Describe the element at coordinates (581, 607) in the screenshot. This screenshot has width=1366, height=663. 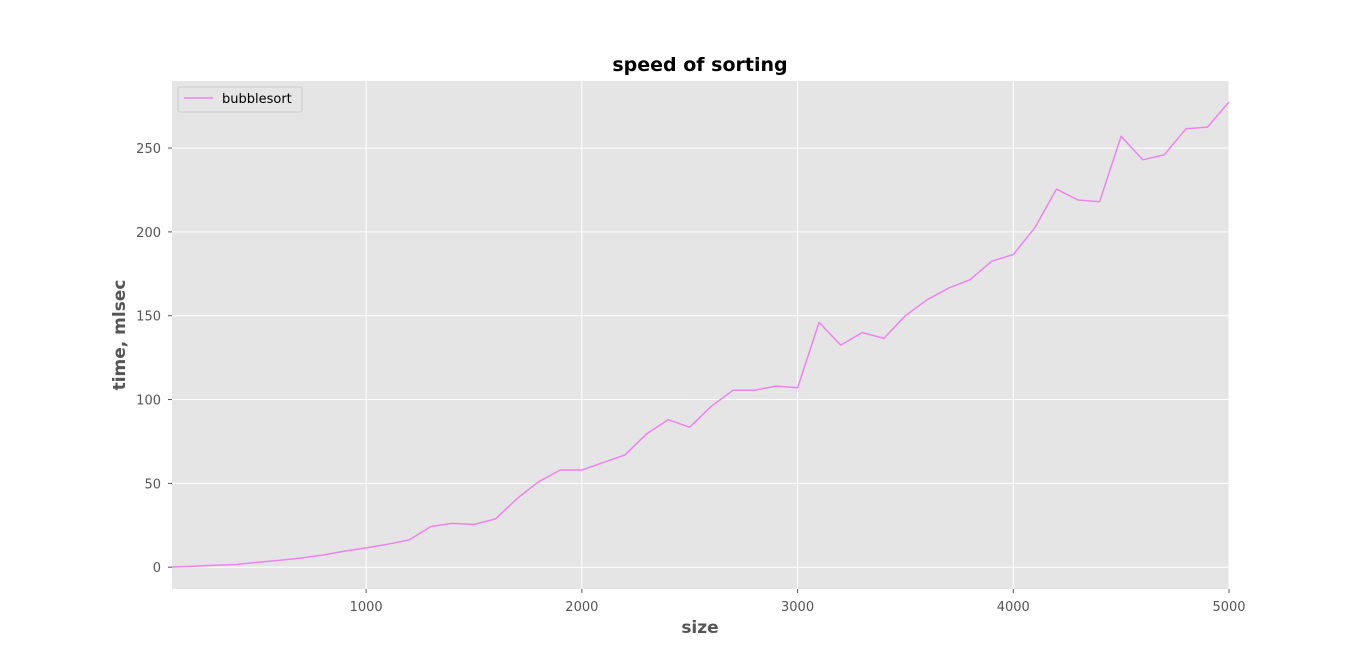
I see `x-tick-label: 2000` at that location.